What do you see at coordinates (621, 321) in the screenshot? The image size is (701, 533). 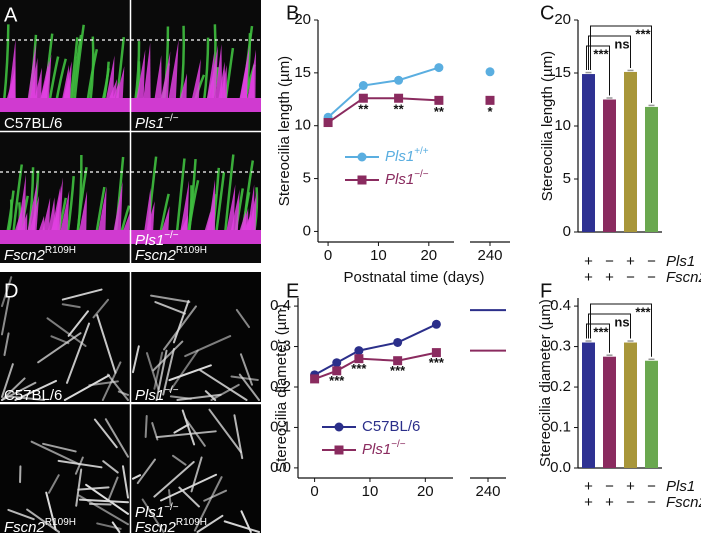 I see `comparison-label: ns` at bounding box center [621, 321].